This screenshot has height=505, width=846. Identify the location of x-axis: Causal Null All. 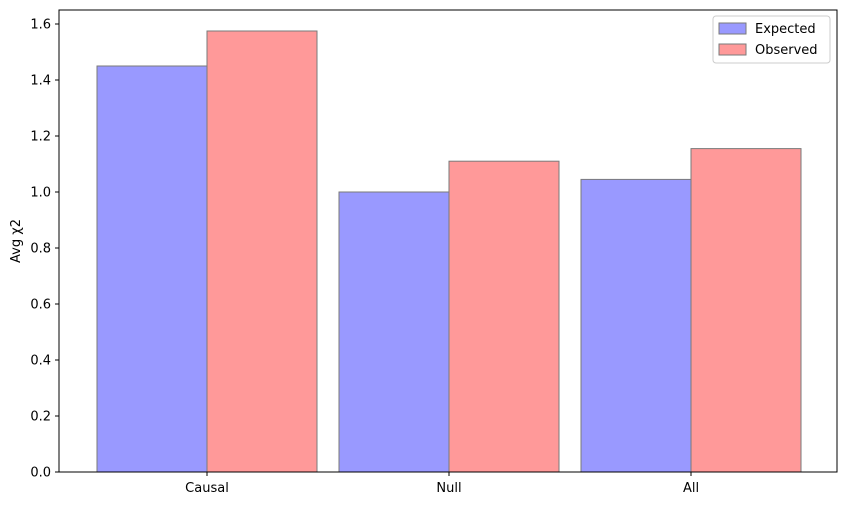
(442, 484).